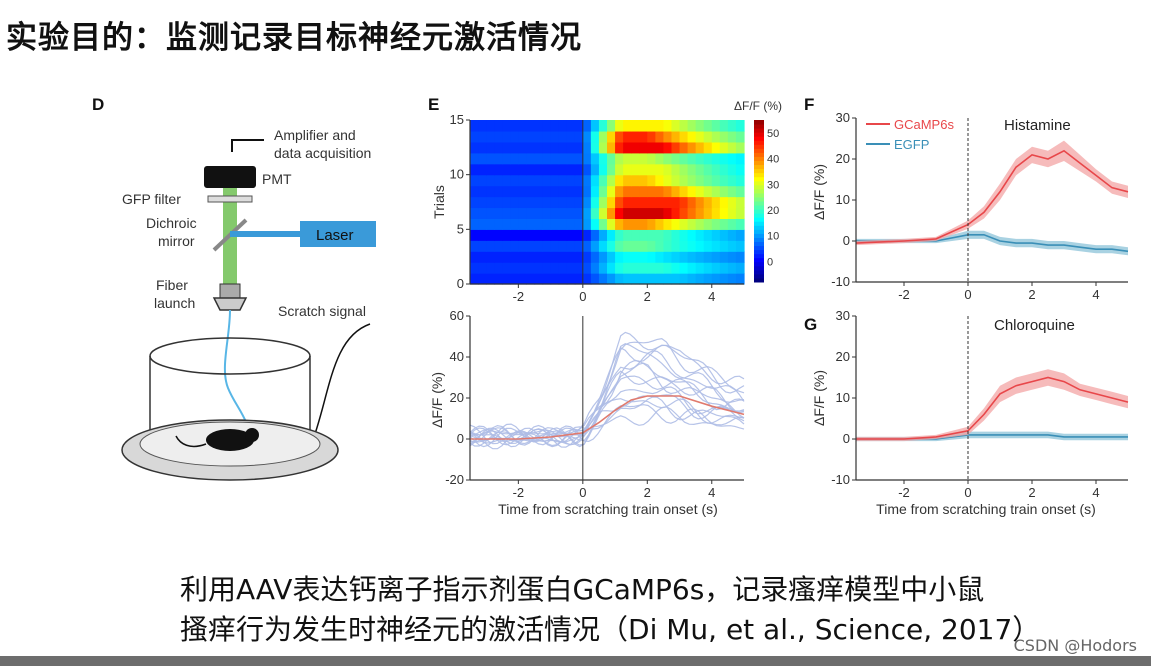 The width and height of the screenshot is (1151, 666). I want to click on y-tick-label: 30, so click(843, 117).